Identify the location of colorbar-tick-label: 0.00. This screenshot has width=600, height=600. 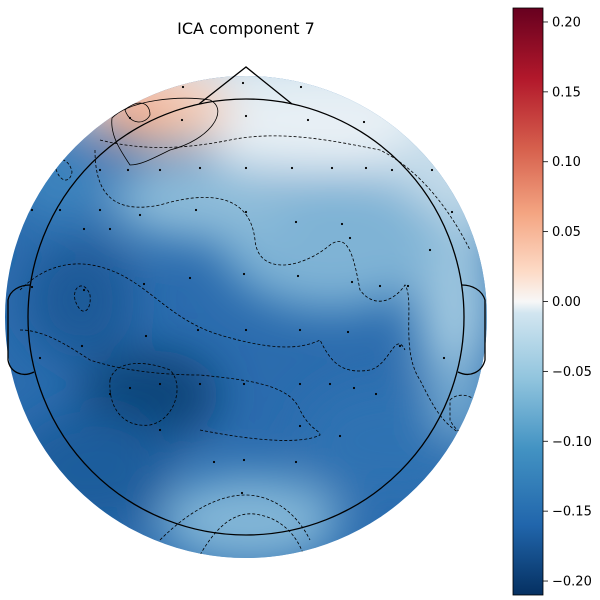
(566, 302).